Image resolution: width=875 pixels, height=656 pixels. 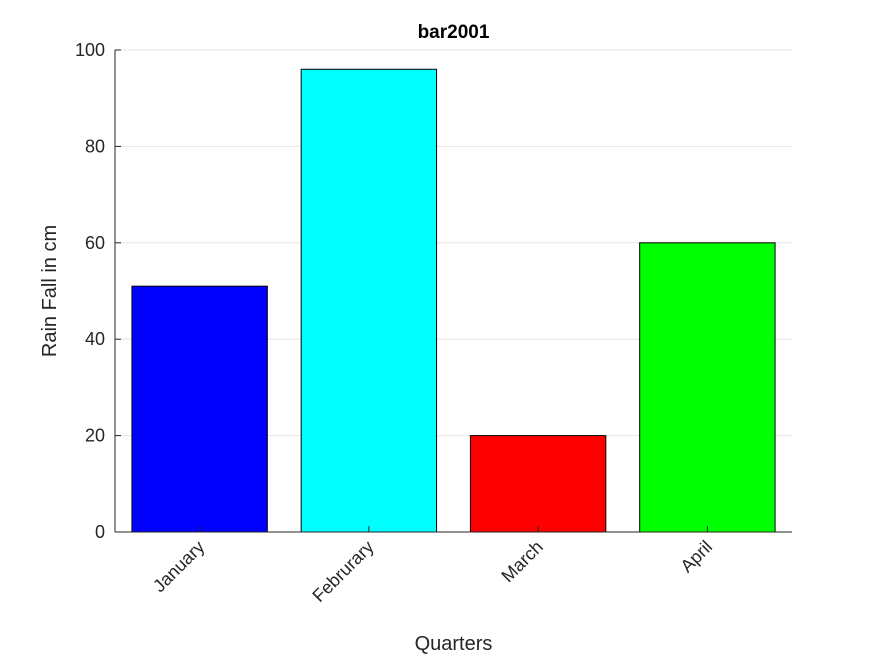 What do you see at coordinates (95, 436) in the screenshot?
I see `y-tick-label: 20` at bounding box center [95, 436].